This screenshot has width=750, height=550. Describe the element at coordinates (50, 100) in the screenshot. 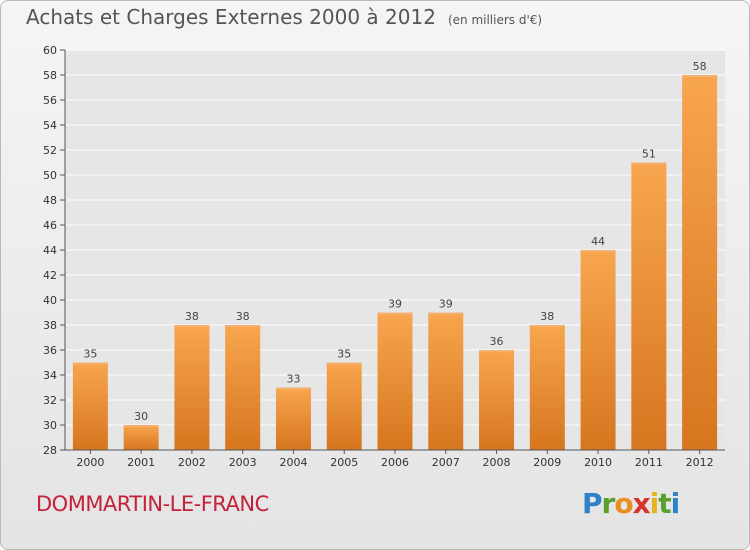

I see `y-tick-label: 56` at that location.